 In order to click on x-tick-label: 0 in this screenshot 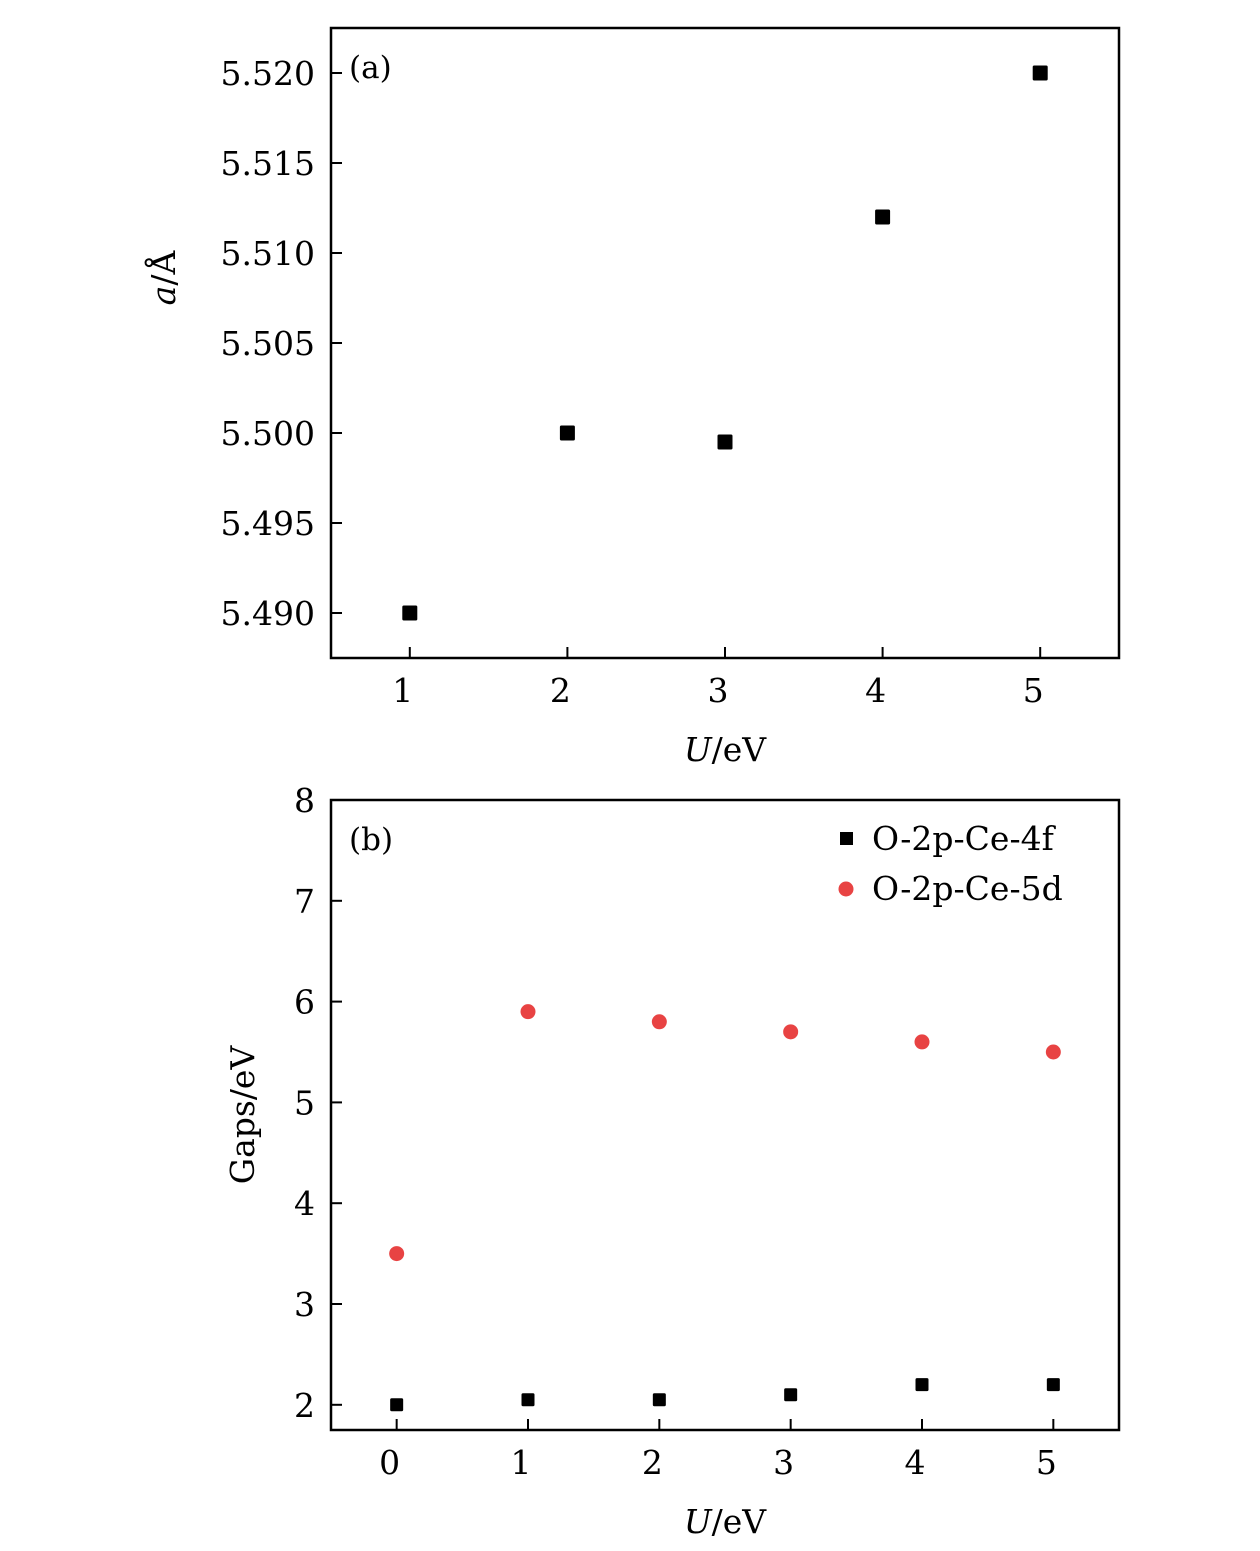, I will do `click(389, 1462)`.